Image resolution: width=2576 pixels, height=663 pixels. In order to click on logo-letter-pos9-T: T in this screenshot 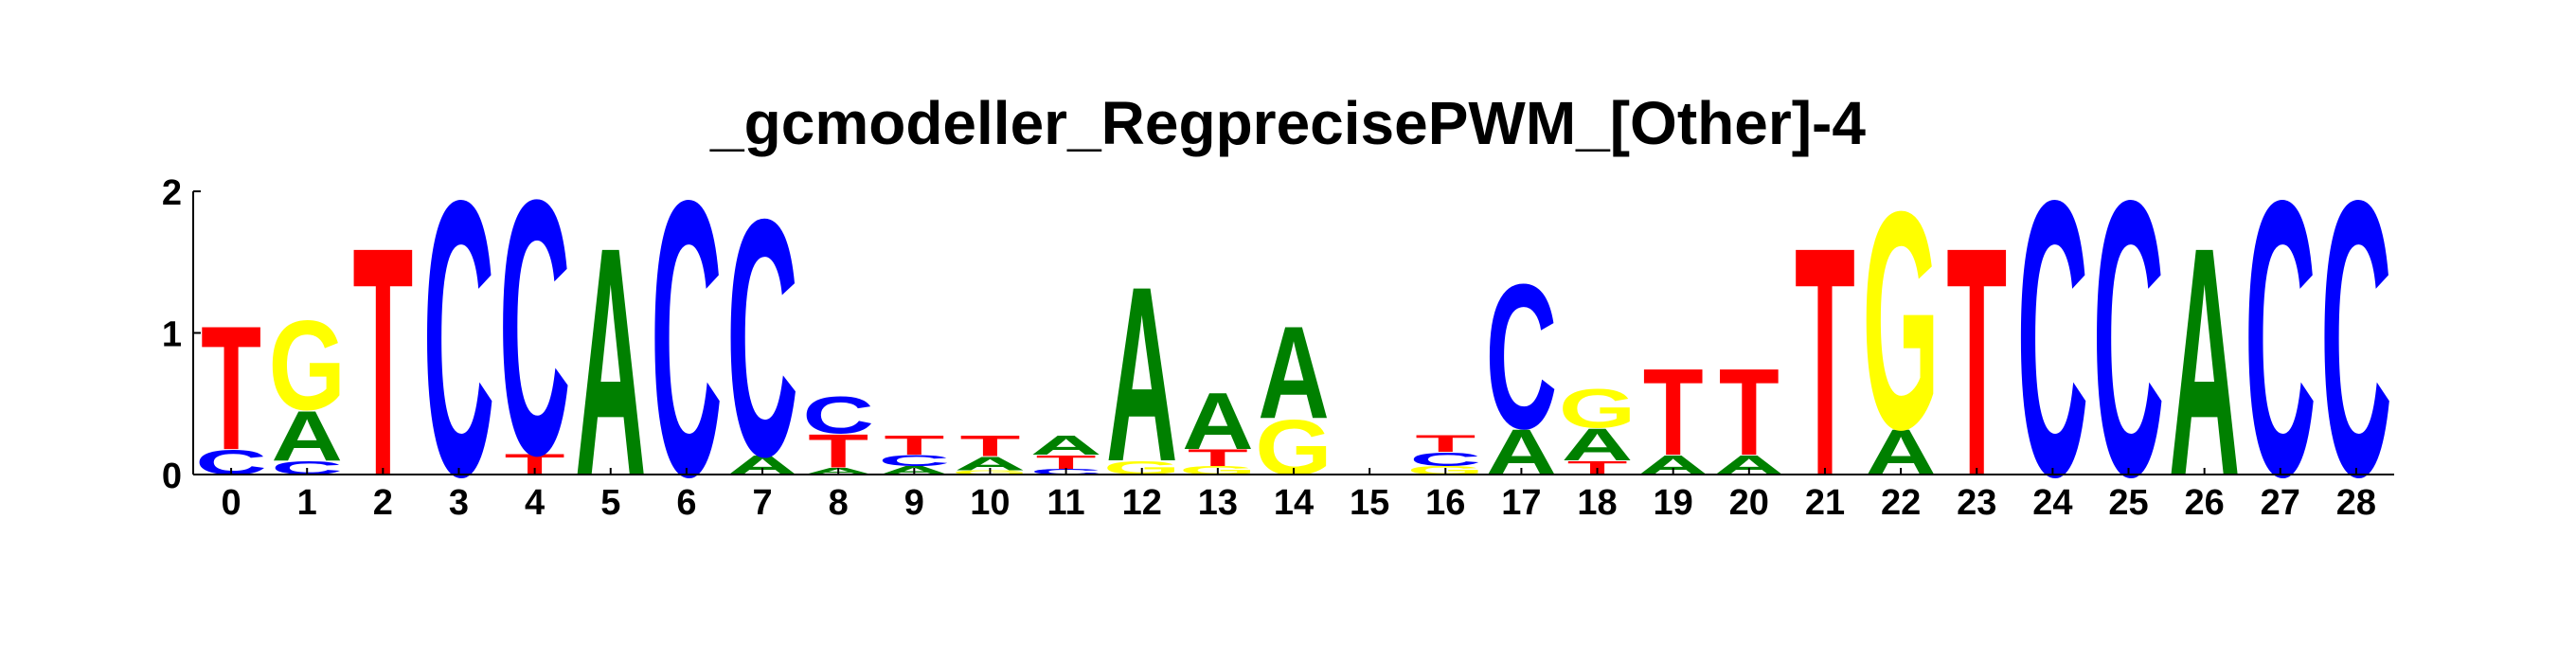, I will do `click(914, 445)`.